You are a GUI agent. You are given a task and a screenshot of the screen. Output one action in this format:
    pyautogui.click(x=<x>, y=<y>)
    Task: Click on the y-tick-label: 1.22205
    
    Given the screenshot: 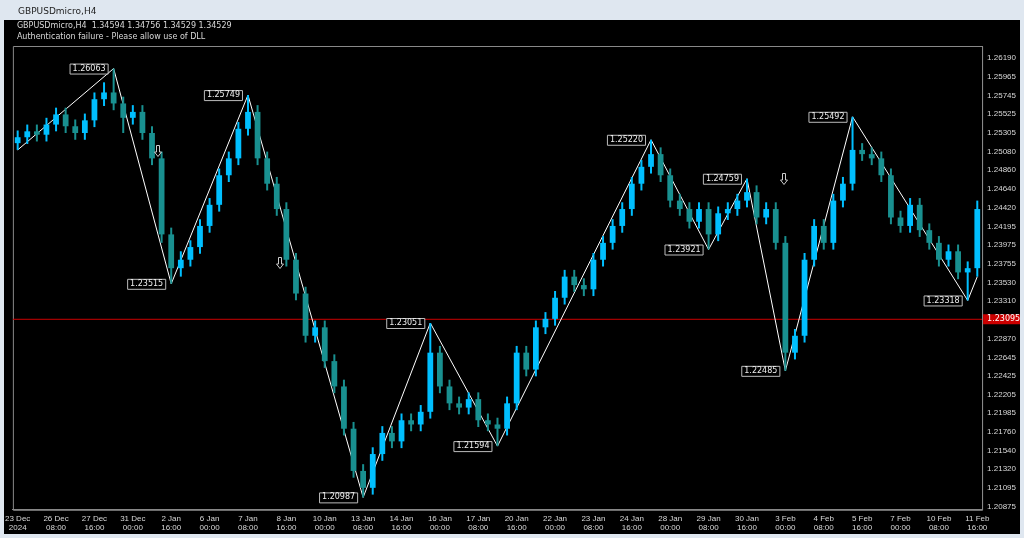 What is the action you would take?
    pyautogui.click(x=1002, y=394)
    